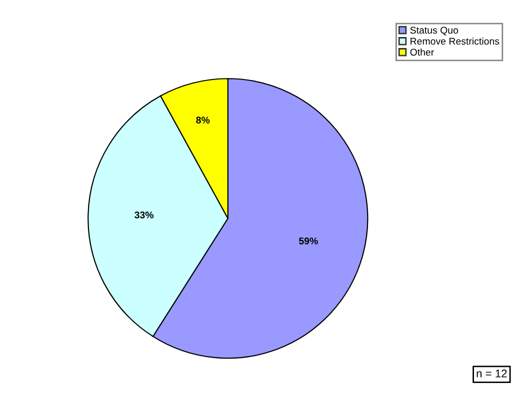  Describe the element at coordinates (455, 41) in the screenshot. I see `legend-label: Remove Restrictions` at that location.